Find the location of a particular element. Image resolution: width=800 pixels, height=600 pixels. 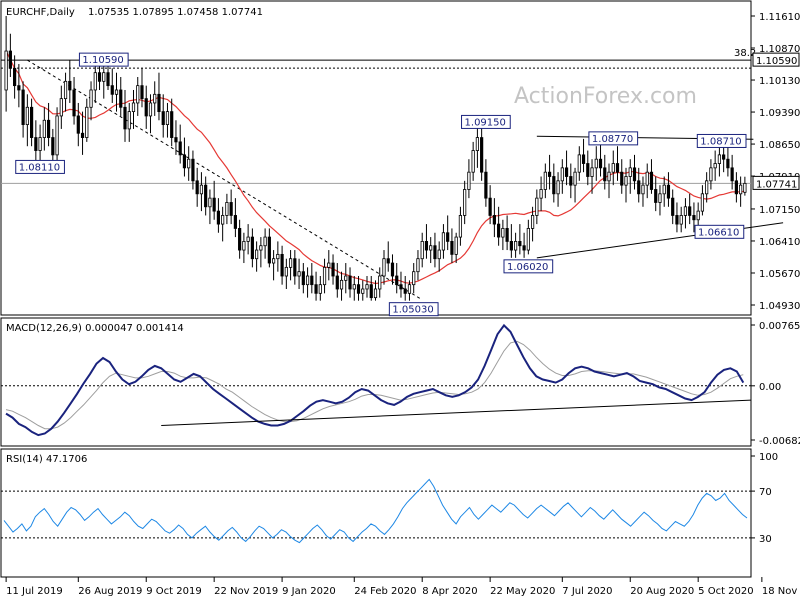

annotation-text: 1.10590 is located at coordinates (102, 60).